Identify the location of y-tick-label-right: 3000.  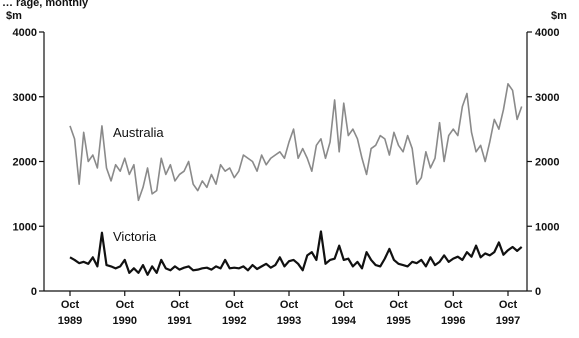
(547, 98).